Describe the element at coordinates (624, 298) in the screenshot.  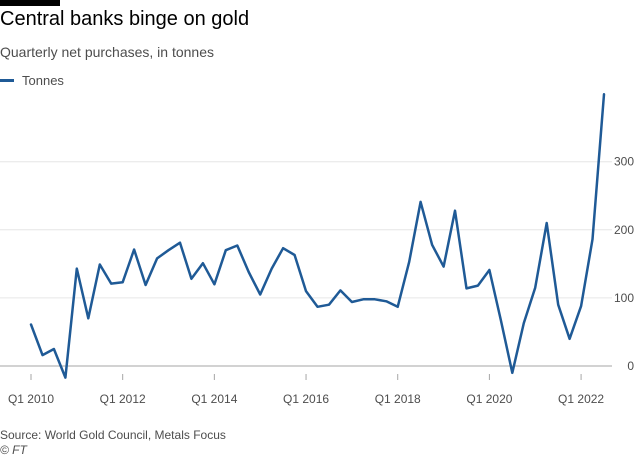
I see `y-tick-label: 100` at that location.